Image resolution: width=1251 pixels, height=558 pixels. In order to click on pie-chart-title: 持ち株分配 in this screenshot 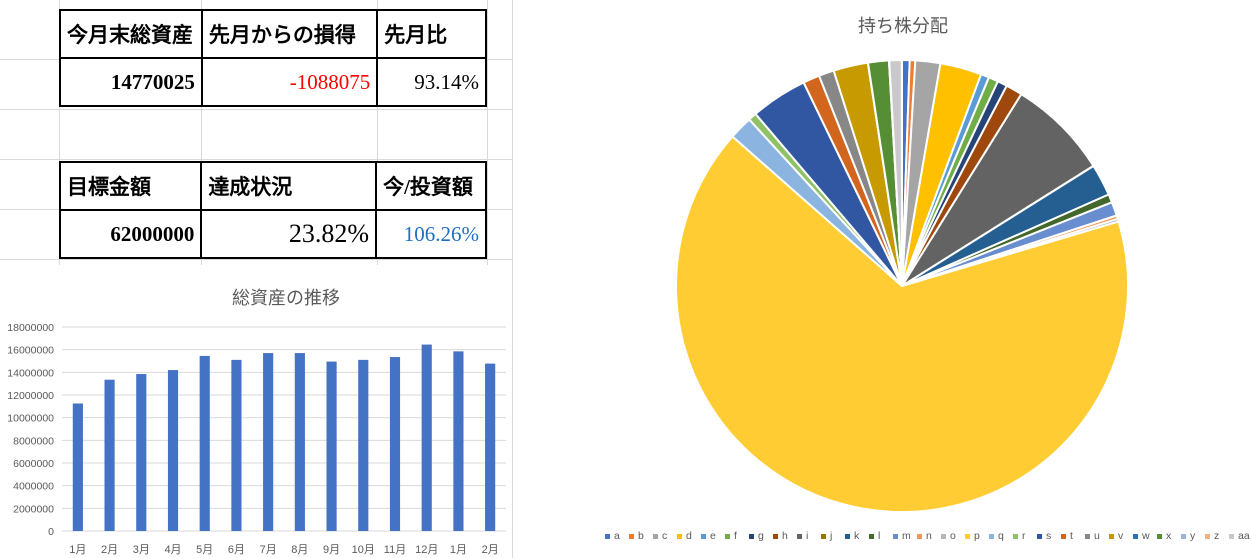, I will do `click(903, 26)`.